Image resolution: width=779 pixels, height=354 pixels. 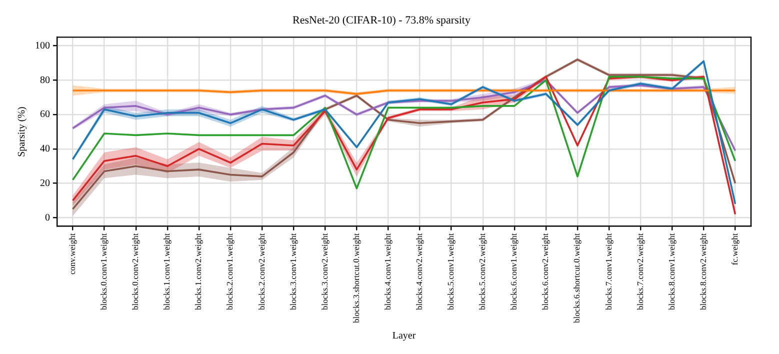 What do you see at coordinates (451, 271) in the screenshot?
I see `x-tick-label: blocks.5.conv1.weight` at bounding box center [451, 271].